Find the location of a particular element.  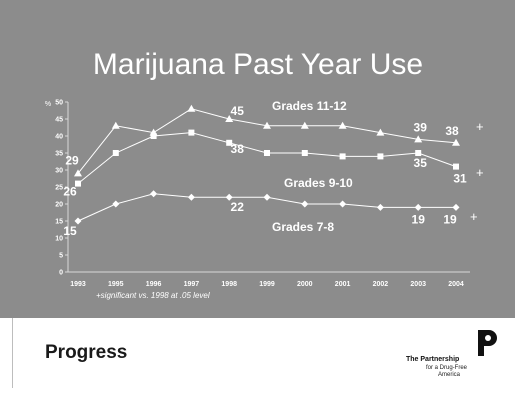

series-0-point-2002 is located at coordinates (380, 132).